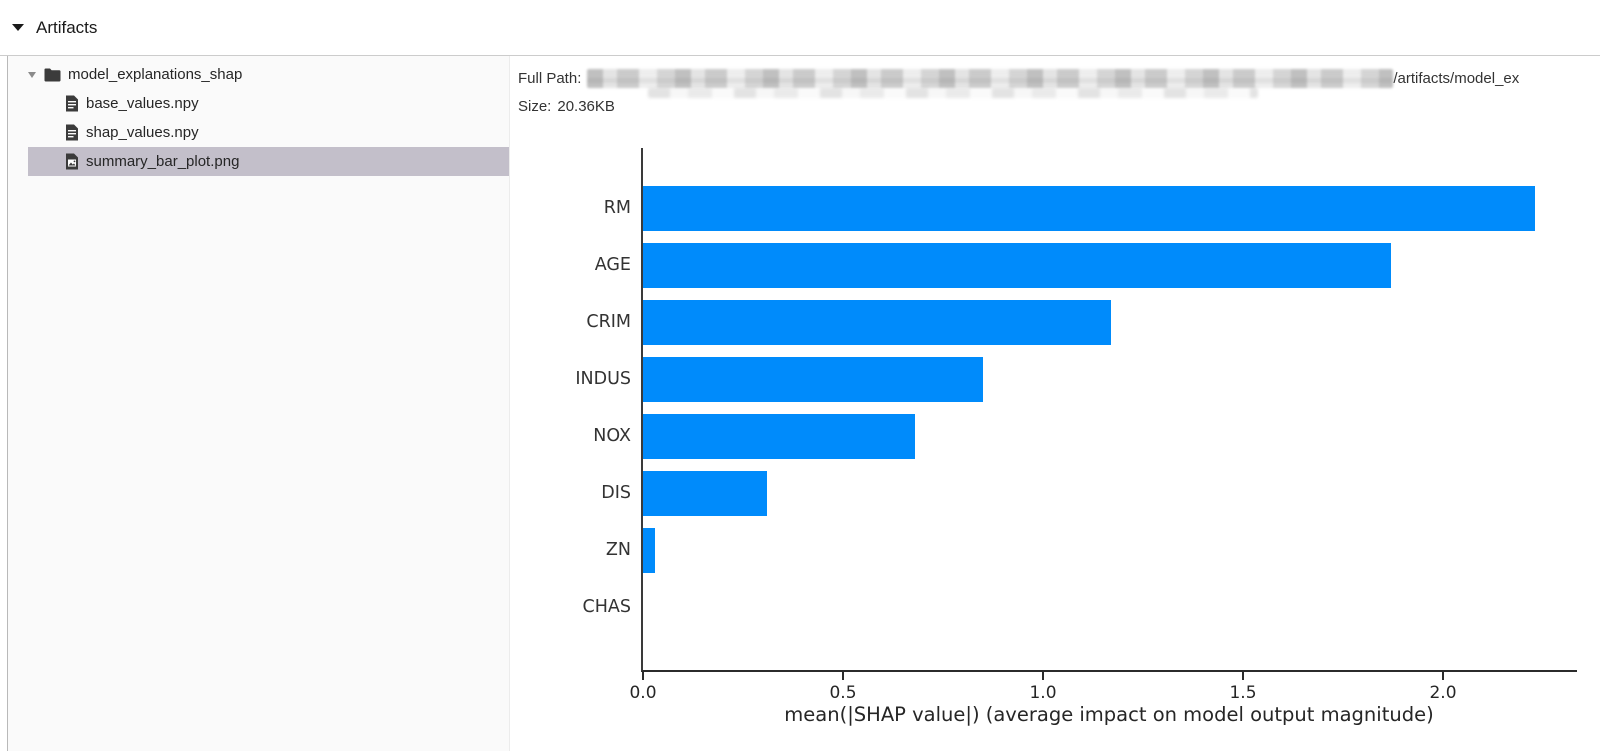 This screenshot has width=1600, height=751. I want to click on header-divider, so click(800, 55).